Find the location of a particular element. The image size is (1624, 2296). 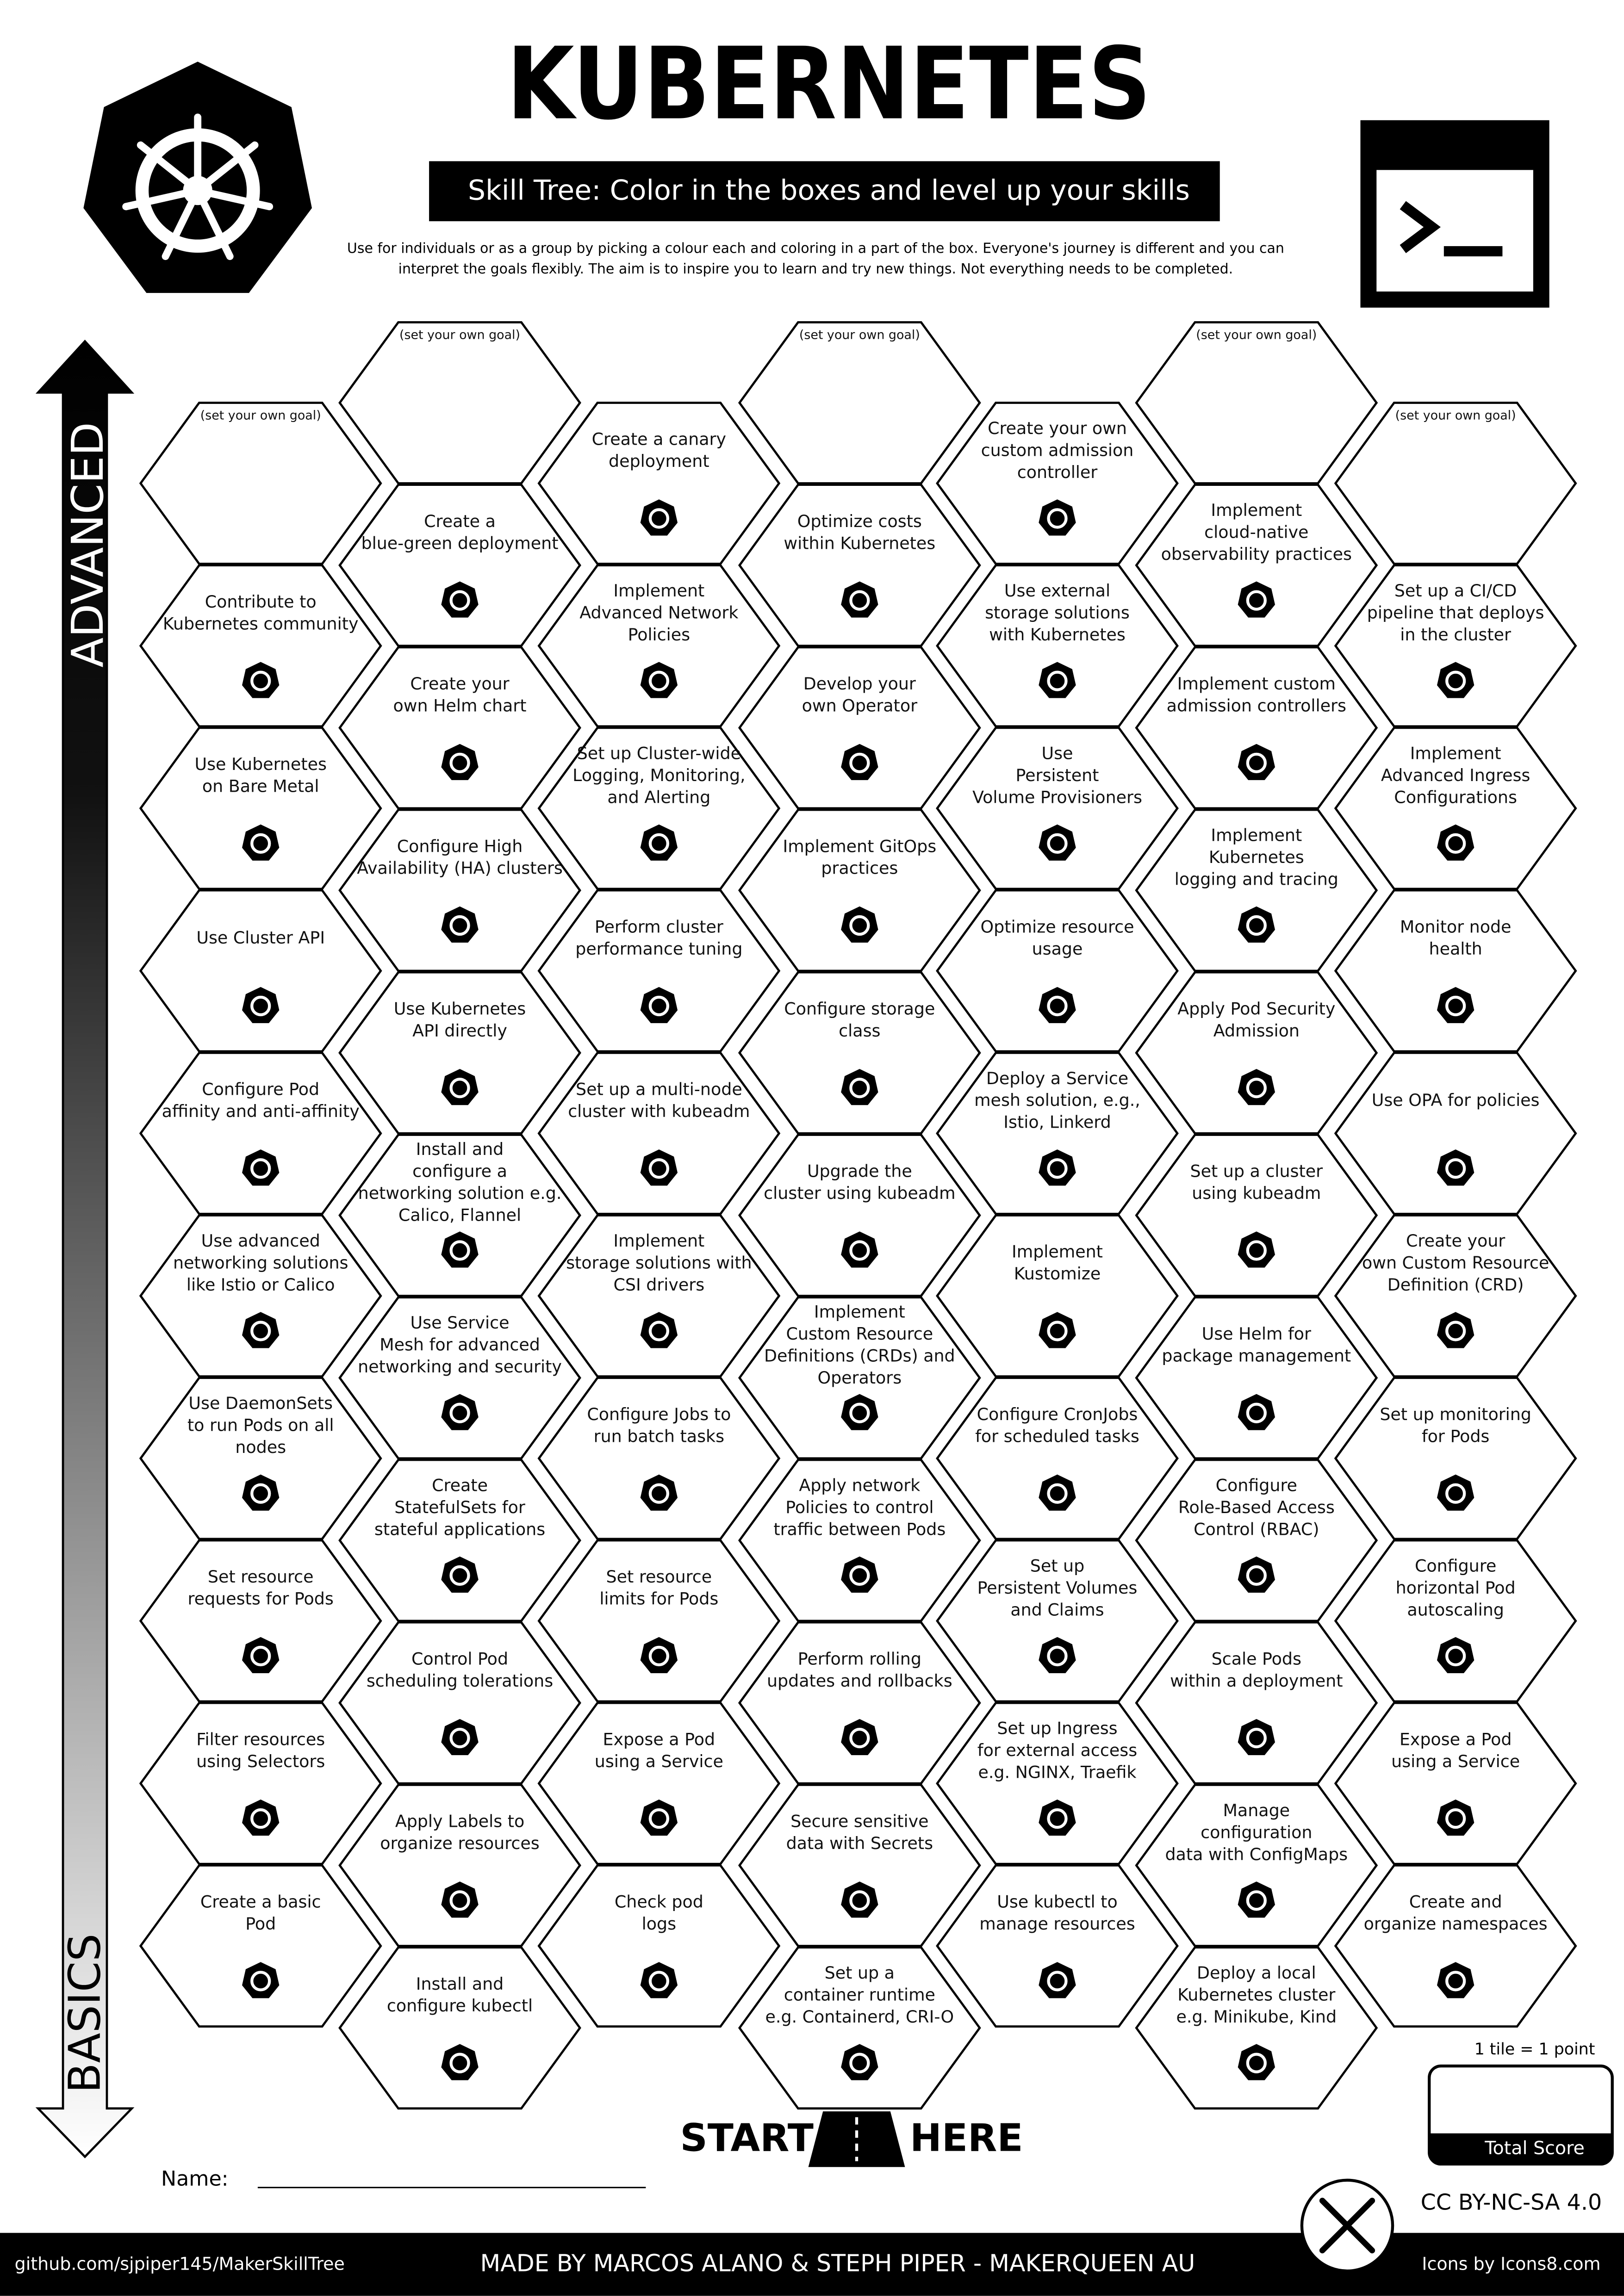

tile-label: StatefulSets for is located at coordinates (459, 1507).